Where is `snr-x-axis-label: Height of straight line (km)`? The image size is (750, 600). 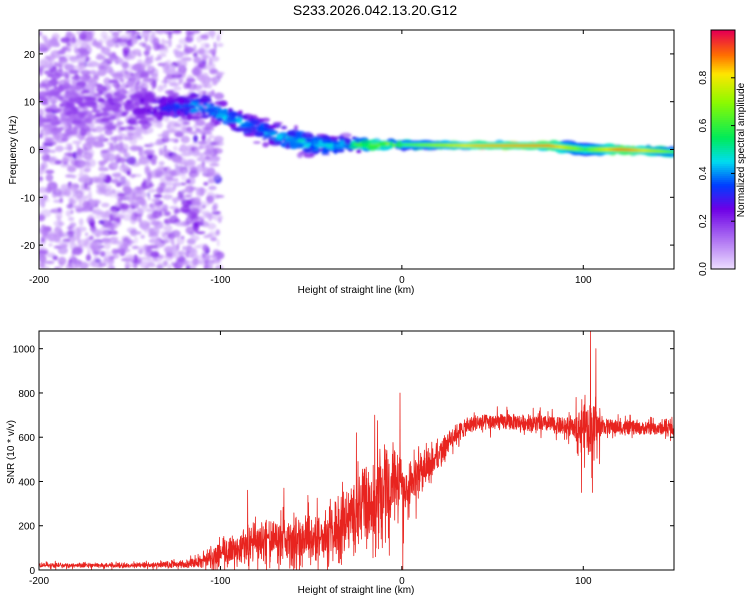 snr-x-axis-label: Height of straight line (km) is located at coordinates (356, 590).